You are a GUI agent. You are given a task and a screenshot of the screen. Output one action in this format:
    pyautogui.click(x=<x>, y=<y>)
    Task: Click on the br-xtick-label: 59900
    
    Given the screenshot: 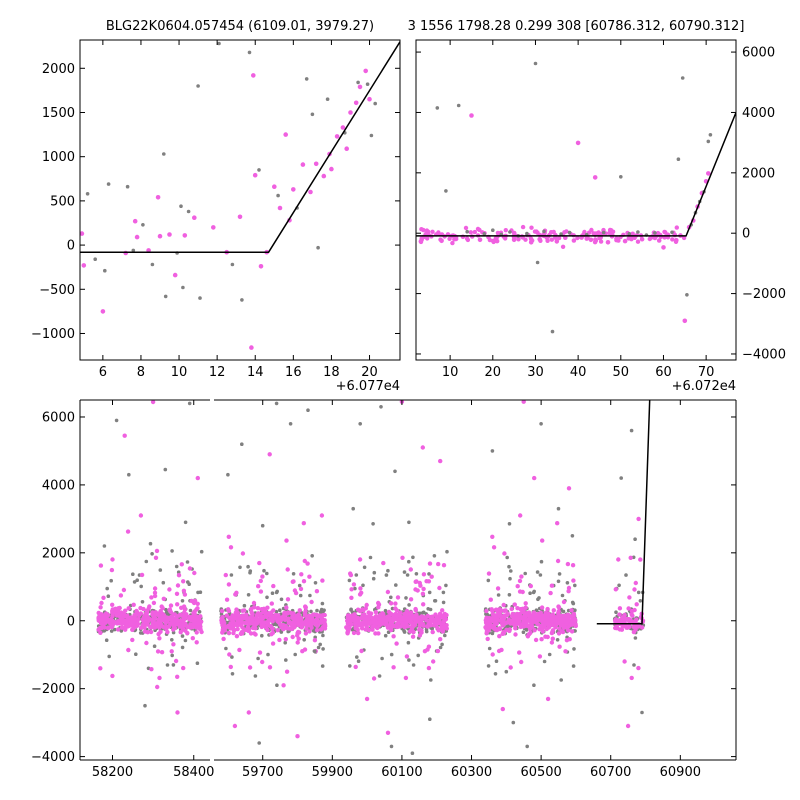 What is the action you would take?
    pyautogui.click(x=332, y=772)
    